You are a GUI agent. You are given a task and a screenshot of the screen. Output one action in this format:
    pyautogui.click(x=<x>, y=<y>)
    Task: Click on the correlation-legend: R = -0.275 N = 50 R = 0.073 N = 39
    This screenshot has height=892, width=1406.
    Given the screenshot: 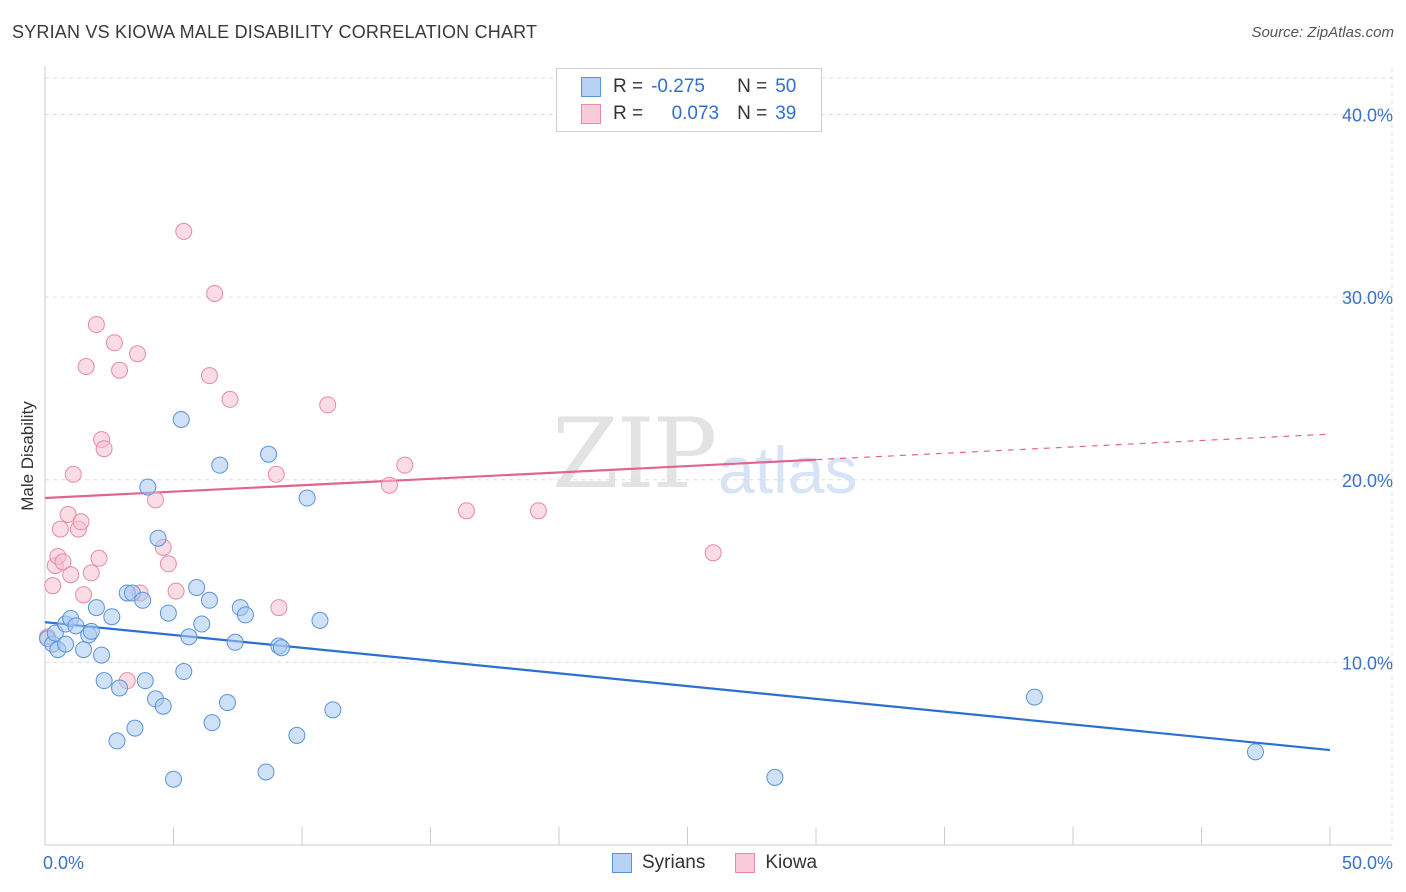 What is the action you would take?
    pyautogui.click(x=689, y=100)
    